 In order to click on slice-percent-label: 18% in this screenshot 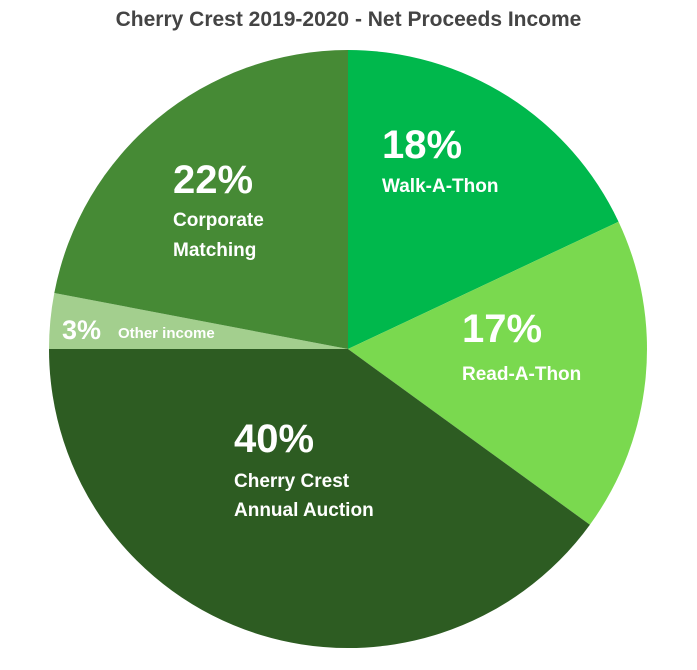, I will do `click(422, 145)`.